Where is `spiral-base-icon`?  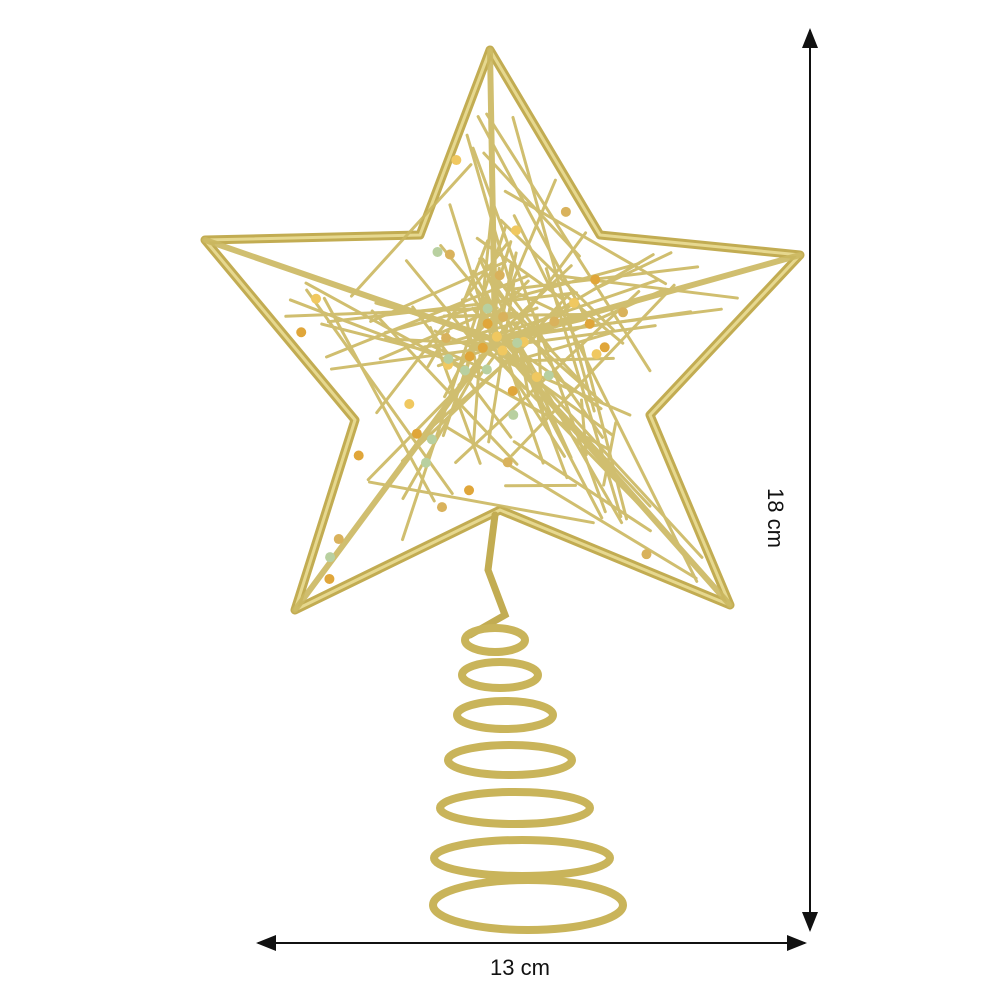
spiral-base-icon is located at coordinates (528, 722).